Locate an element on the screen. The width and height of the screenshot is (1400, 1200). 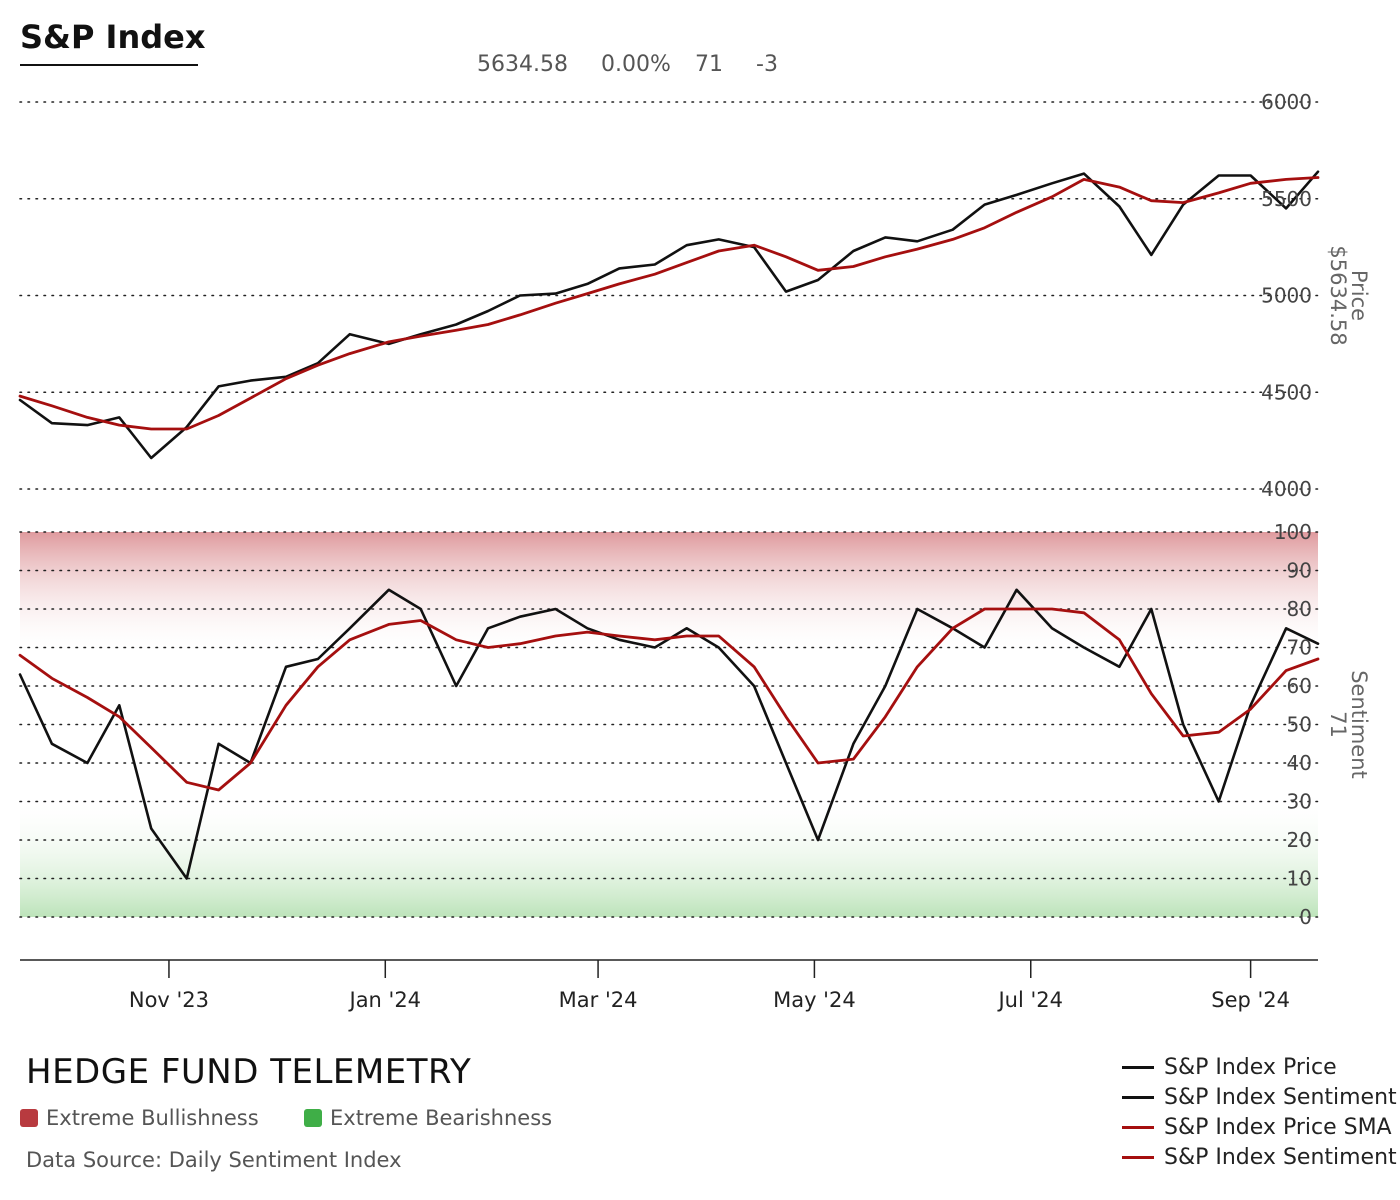
y-tick-label: 50 is located at coordinates (1299, 725).